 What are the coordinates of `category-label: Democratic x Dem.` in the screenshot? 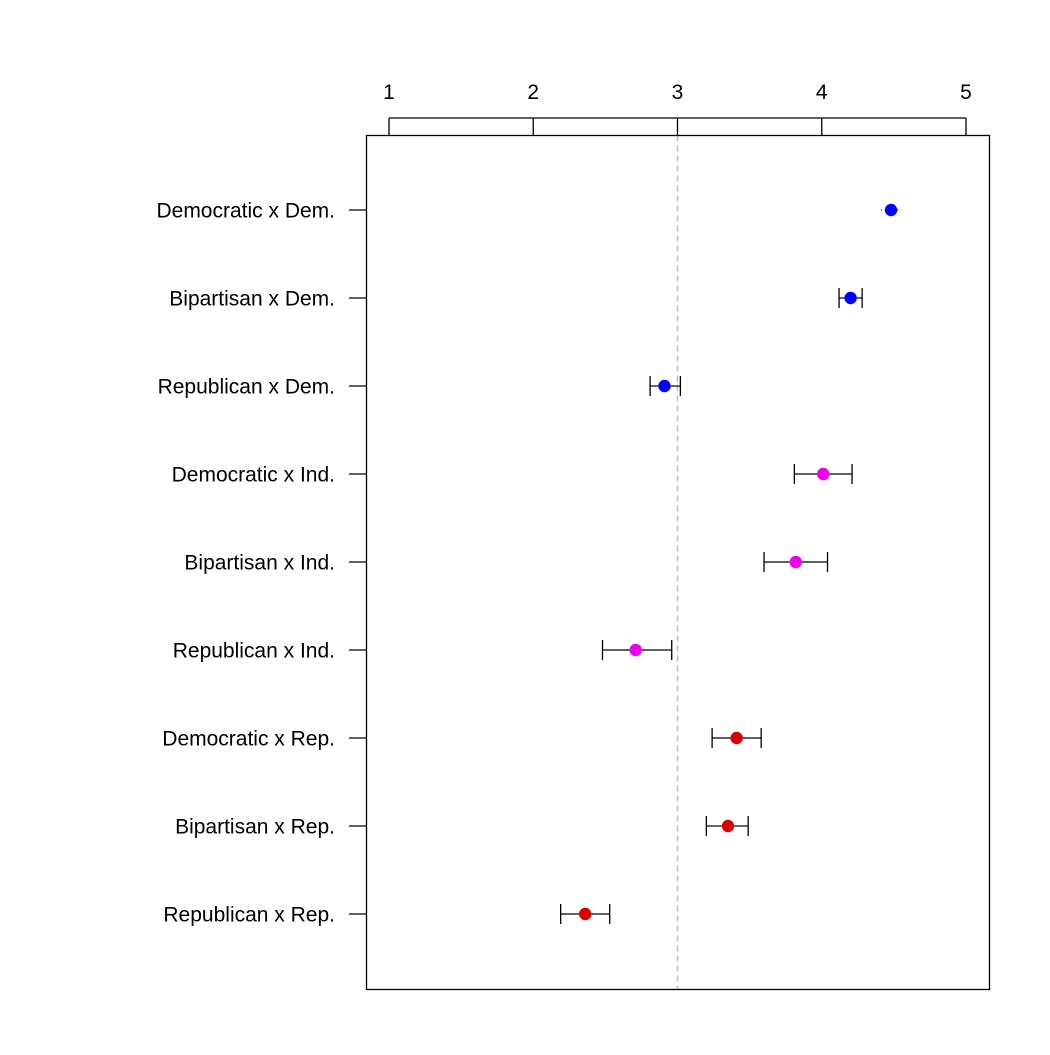 It's located at (245, 211).